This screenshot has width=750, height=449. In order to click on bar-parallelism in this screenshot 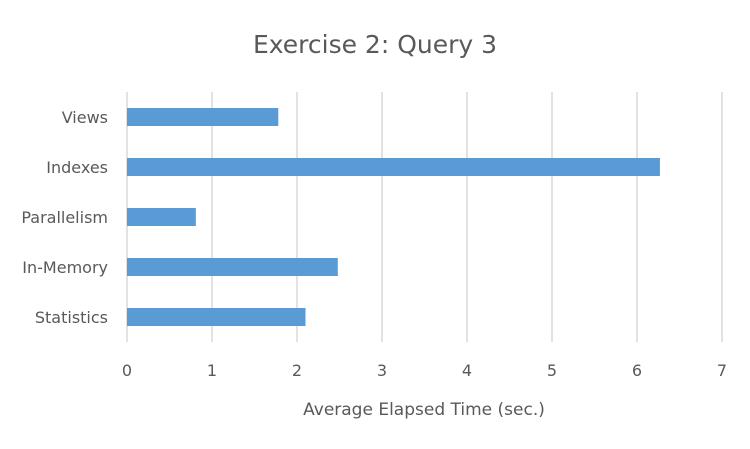, I will do `click(161, 217)`.